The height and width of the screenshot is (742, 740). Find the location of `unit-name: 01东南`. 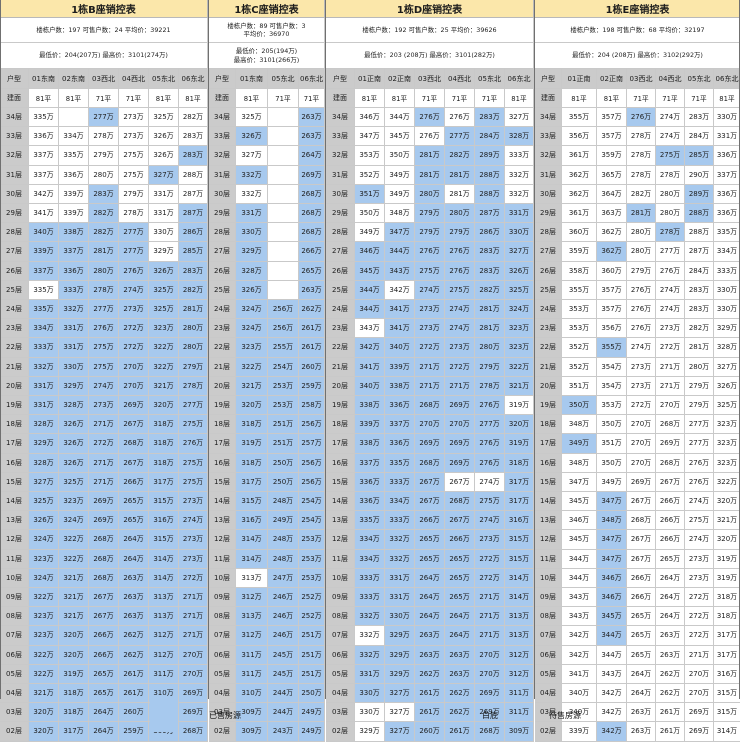

unit-name: 01东南 is located at coordinates (44, 79).